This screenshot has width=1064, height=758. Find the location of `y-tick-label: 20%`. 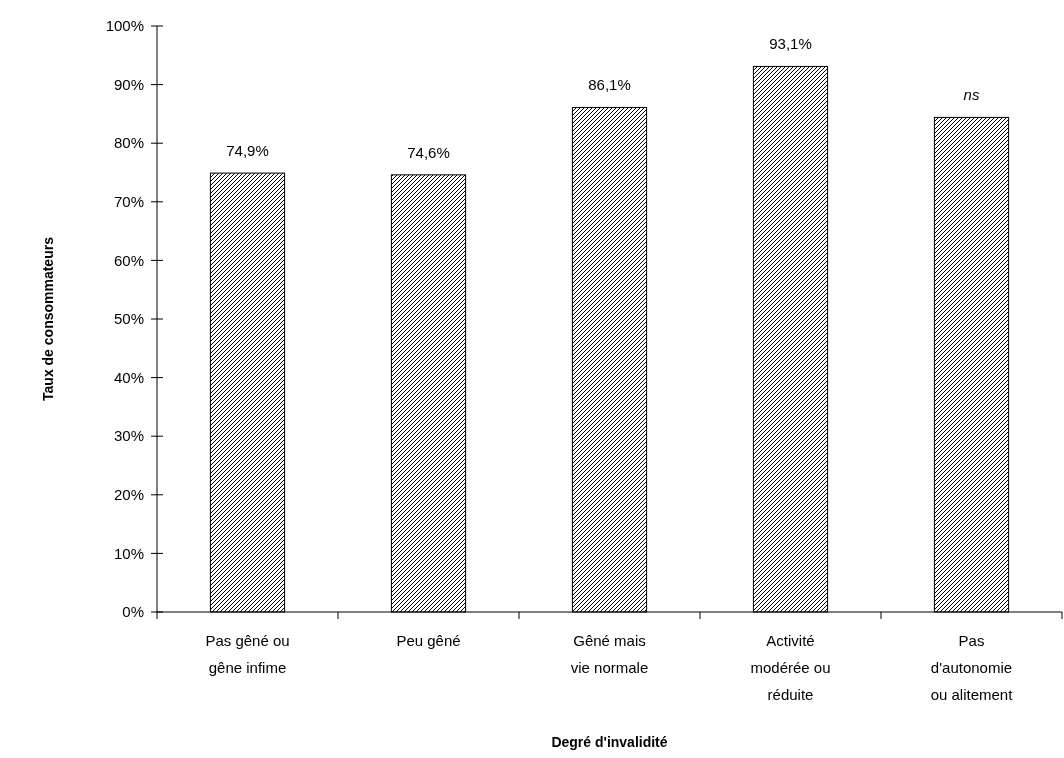

y-tick-label: 20% is located at coordinates (128, 495).